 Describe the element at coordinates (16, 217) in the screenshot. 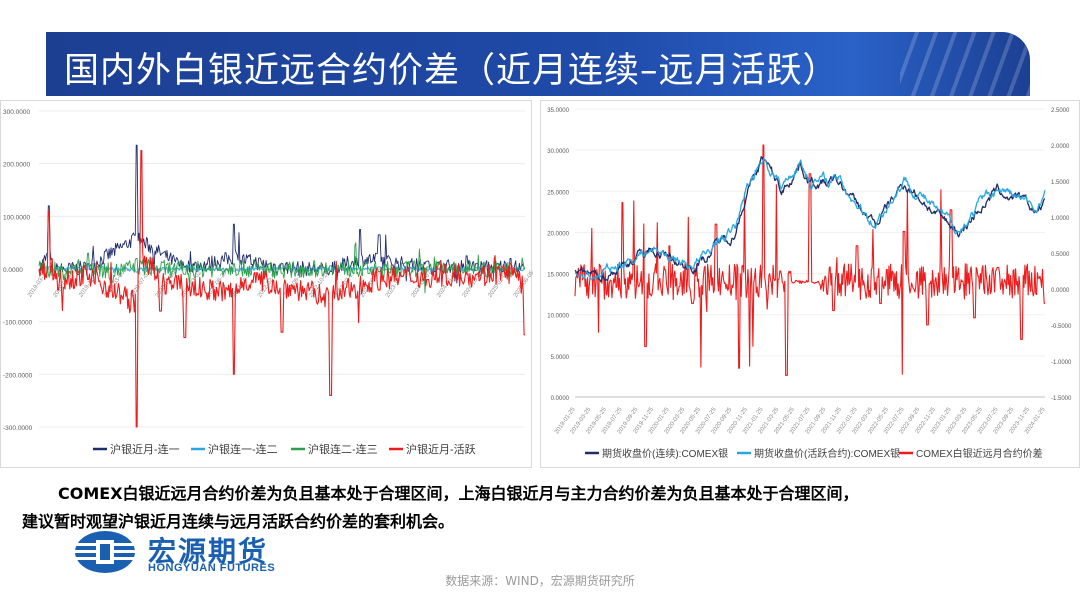

I see `y-tick-label: 100.0000` at that location.